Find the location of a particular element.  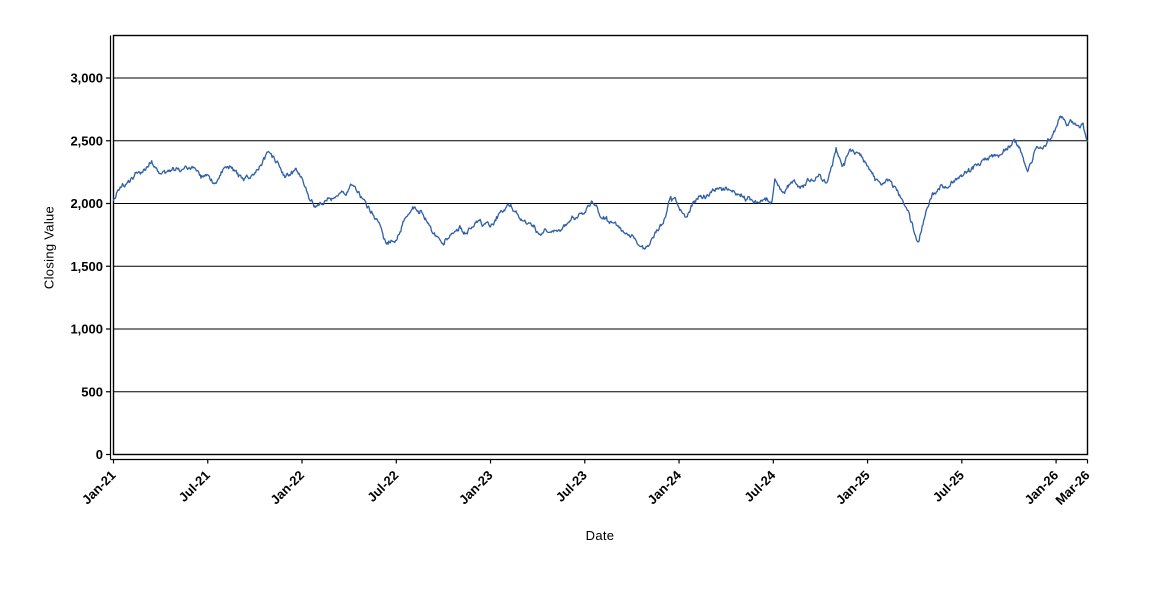

y-tick-label: 3,000 is located at coordinates (86, 78).